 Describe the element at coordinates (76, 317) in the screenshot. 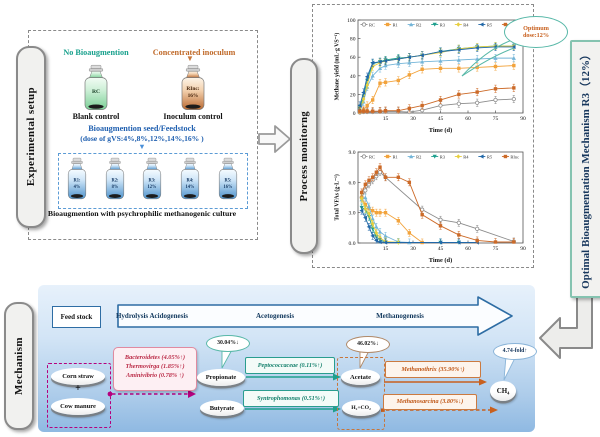

I see `feedstock-box: Feed stock` at that location.